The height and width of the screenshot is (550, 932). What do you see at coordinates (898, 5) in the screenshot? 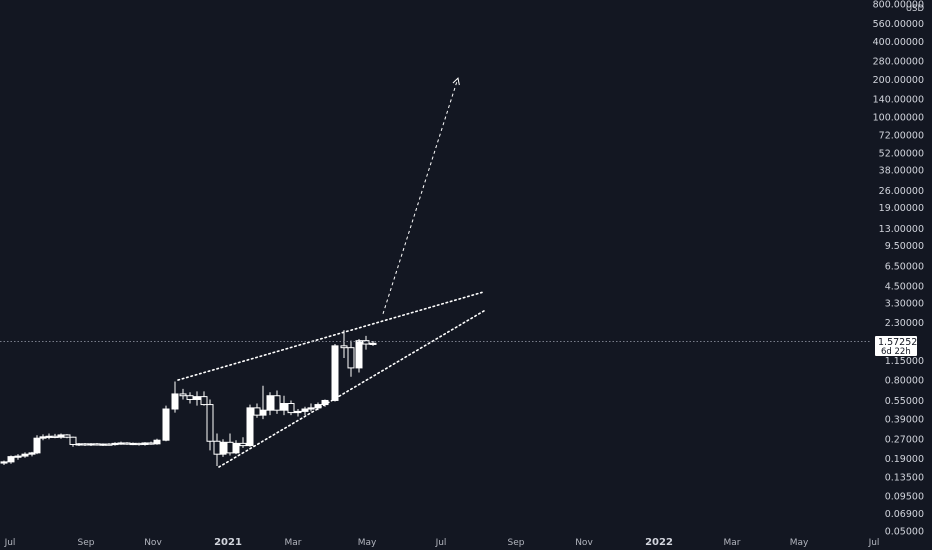
I see `y-tick-label: 800.00000` at bounding box center [898, 5].